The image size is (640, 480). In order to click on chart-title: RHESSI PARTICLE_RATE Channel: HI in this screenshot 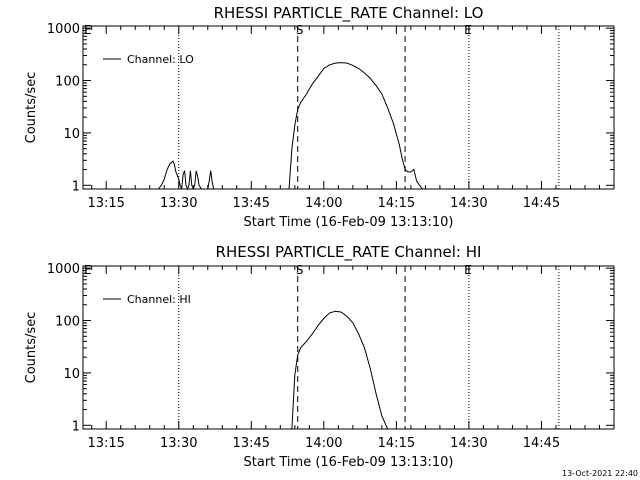, I will do `click(349, 252)`.